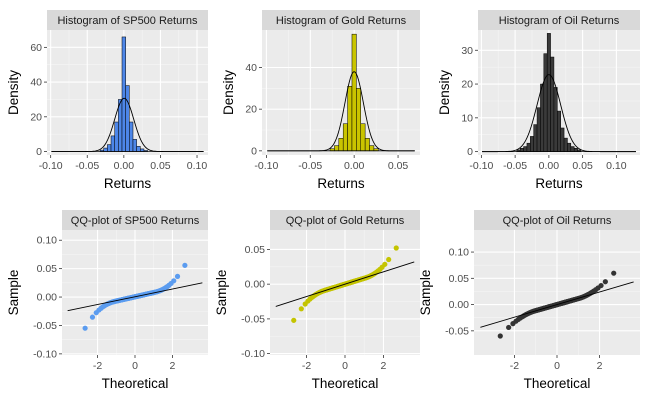 The width and height of the screenshot is (650, 400). What do you see at coordinates (36, 48) in the screenshot?
I see `y-tick-label: 60` at bounding box center [36, 48].